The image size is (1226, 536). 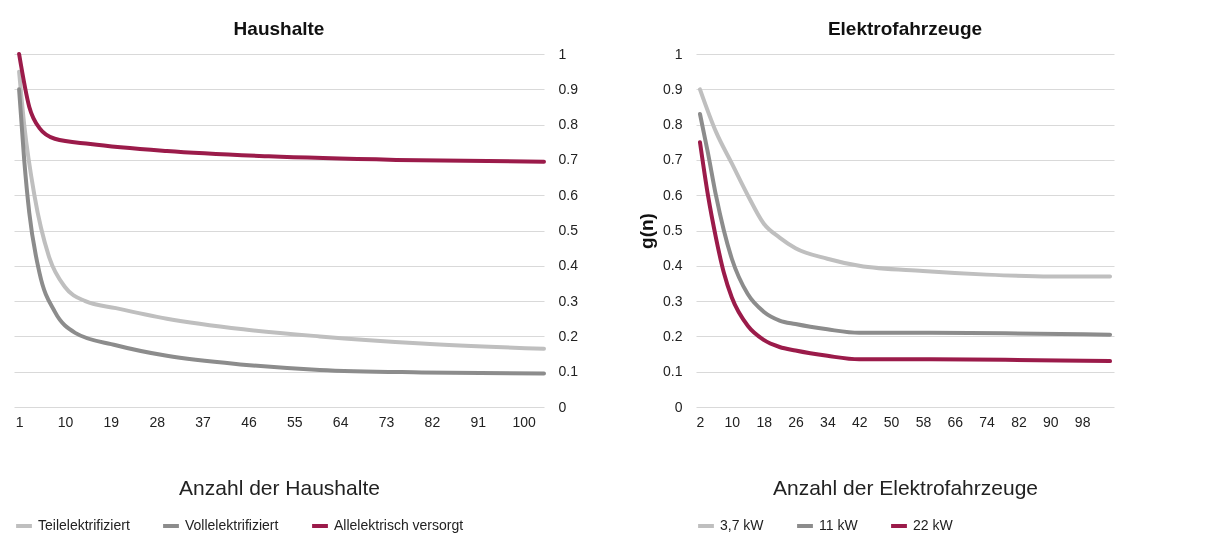 What do you see at coordinates (933, 525) in the screenshot?
I see `legend-label: 22 kW` at bounding box center [933, 525].